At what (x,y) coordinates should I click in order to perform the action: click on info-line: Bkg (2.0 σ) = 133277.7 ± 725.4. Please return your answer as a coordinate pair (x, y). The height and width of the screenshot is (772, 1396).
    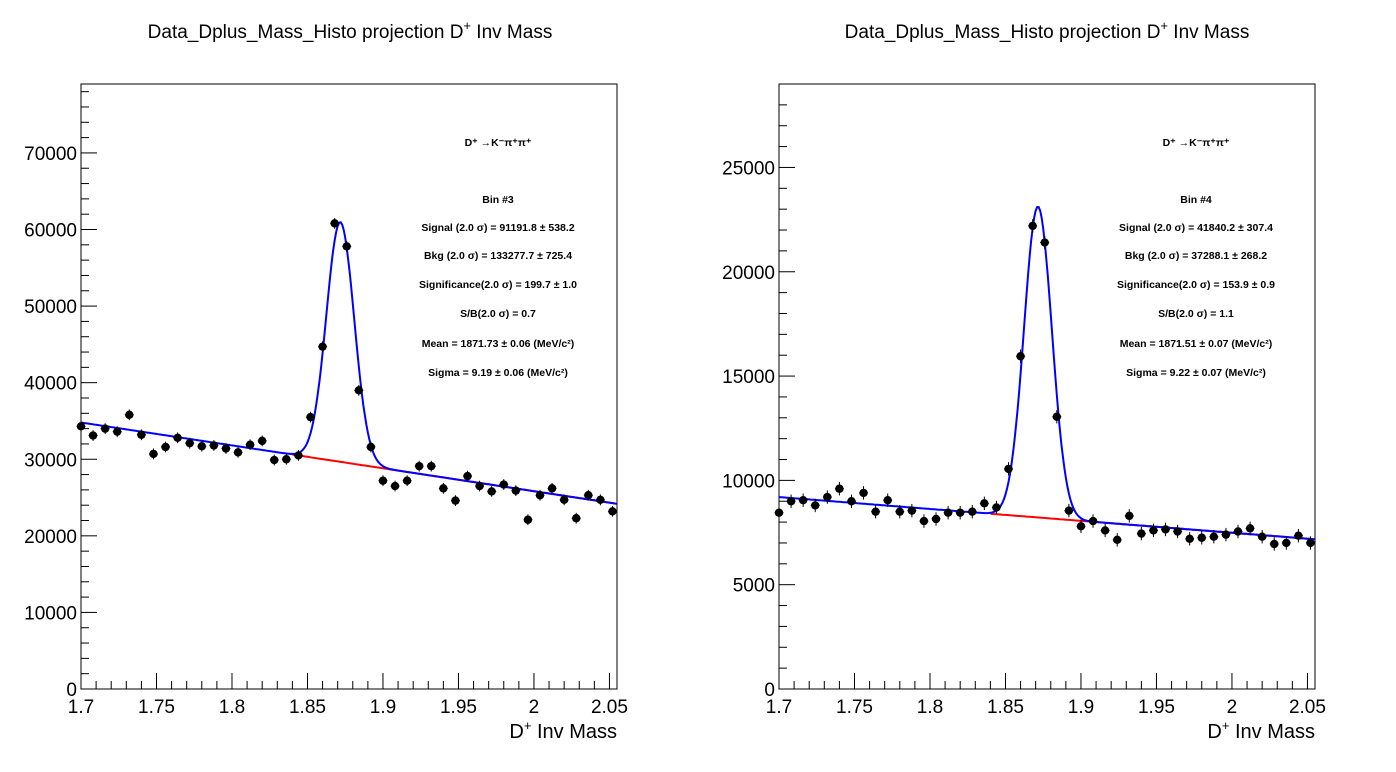
    Looking at the image, I should click on (498, 256).